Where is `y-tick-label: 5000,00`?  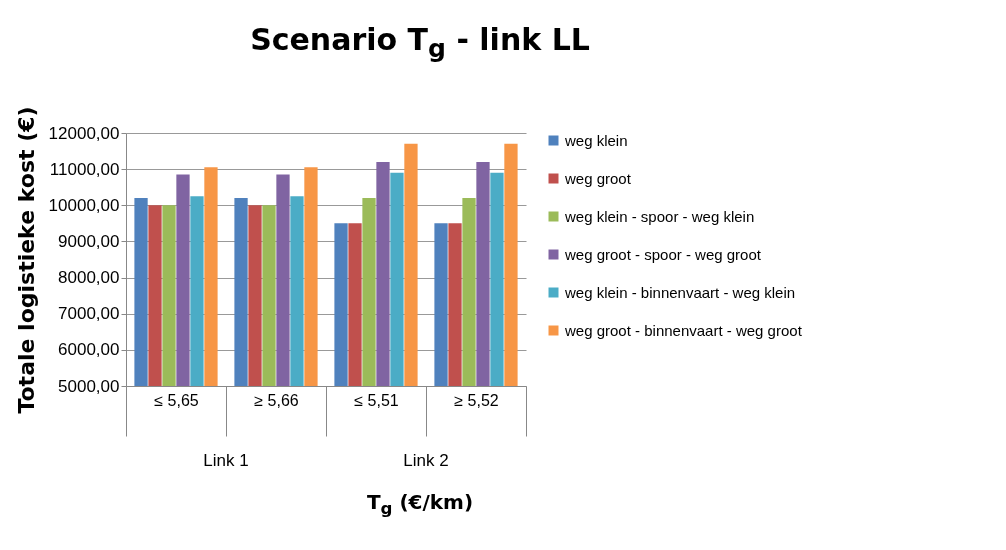 y-tick-label: 5000,00 is located at coordinates (89, 386).